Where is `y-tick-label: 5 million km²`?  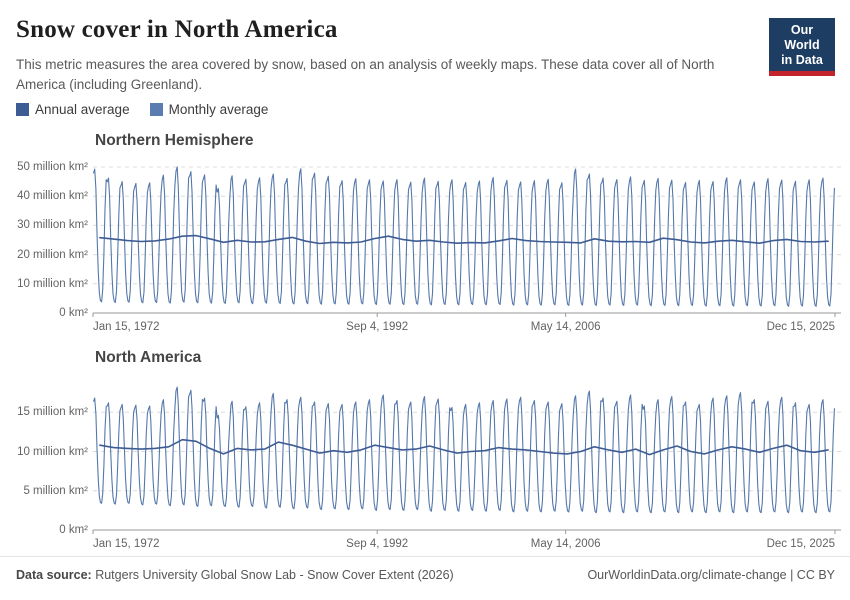 y-tick-label: 5 million km² is located at coordinates (55, 490).